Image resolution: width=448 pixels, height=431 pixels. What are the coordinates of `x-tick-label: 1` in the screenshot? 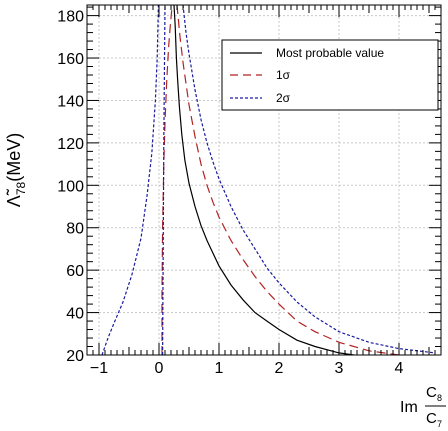 It's located at (219, 368).